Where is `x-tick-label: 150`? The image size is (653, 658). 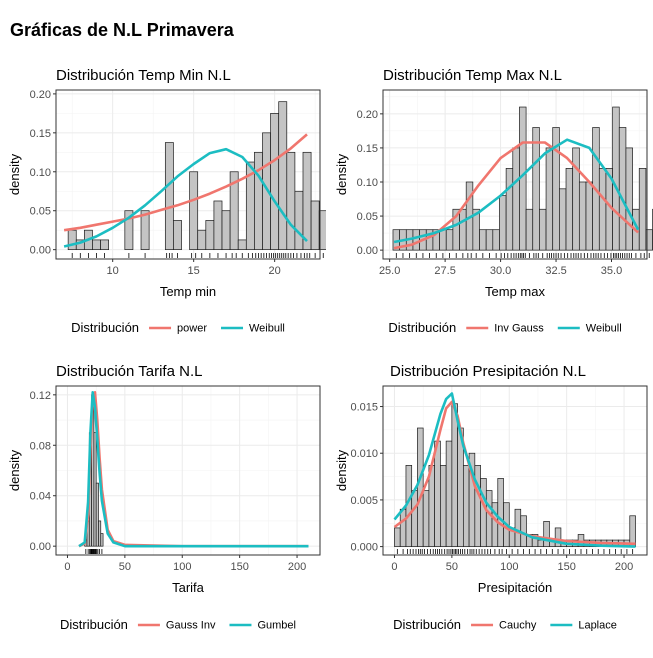
x-tick-label: 150 is located at coordinates (566, 567).